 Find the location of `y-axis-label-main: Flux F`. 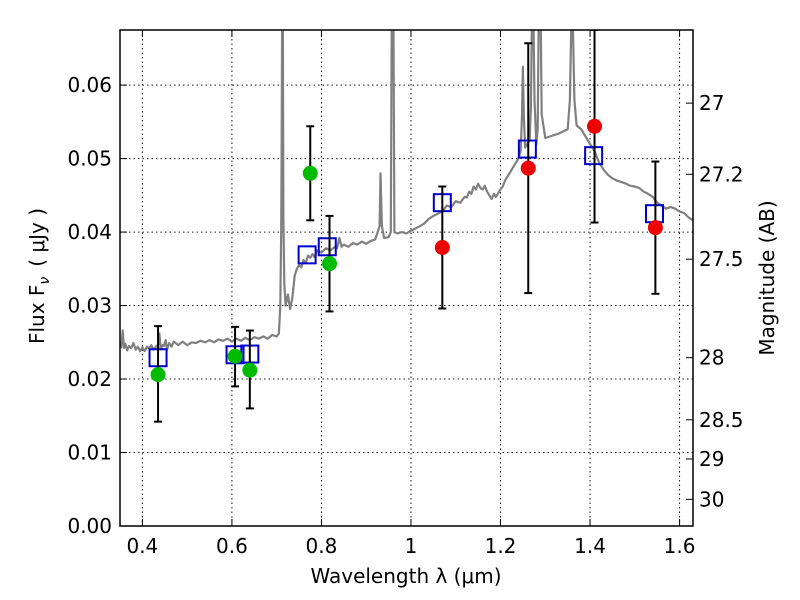

y-axis-label-main: Flux F is located at coordinates (37, 314).